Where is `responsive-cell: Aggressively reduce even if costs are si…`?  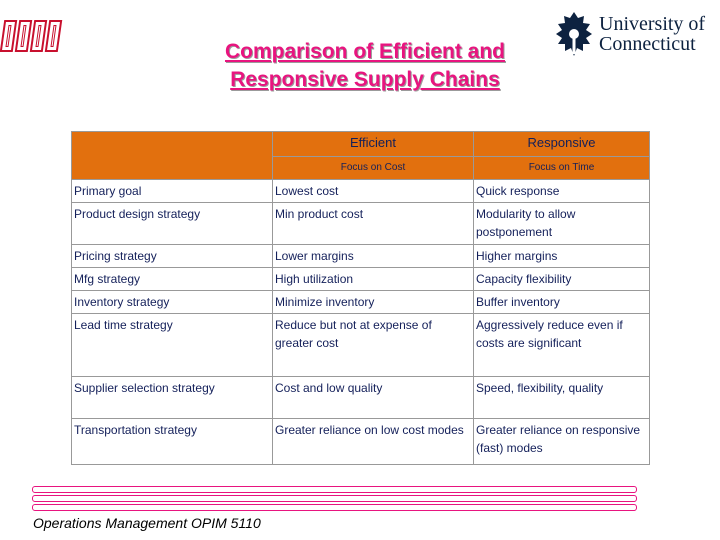 responsive-cell: Aggressively reduce even if costs are si… is located at coordinates (561, 345).